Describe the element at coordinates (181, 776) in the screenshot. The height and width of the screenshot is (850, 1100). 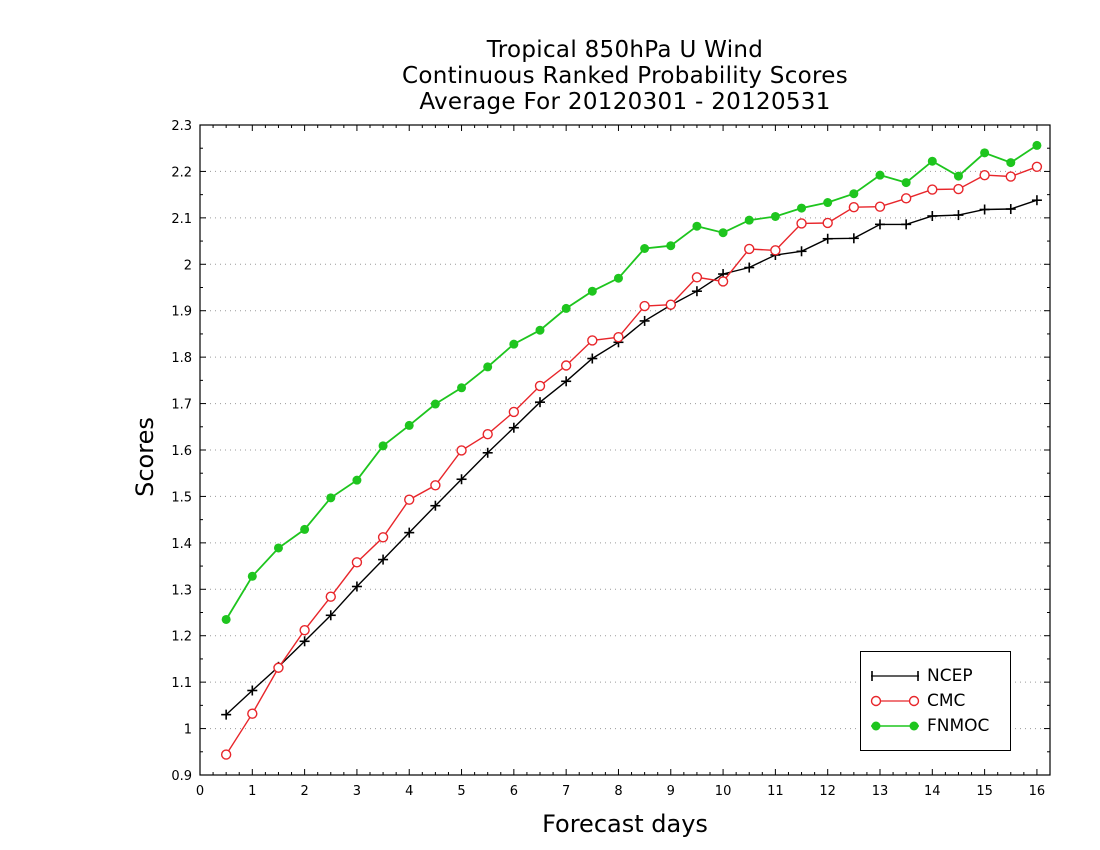
I see `y-tick-label: 0.9` at that location.